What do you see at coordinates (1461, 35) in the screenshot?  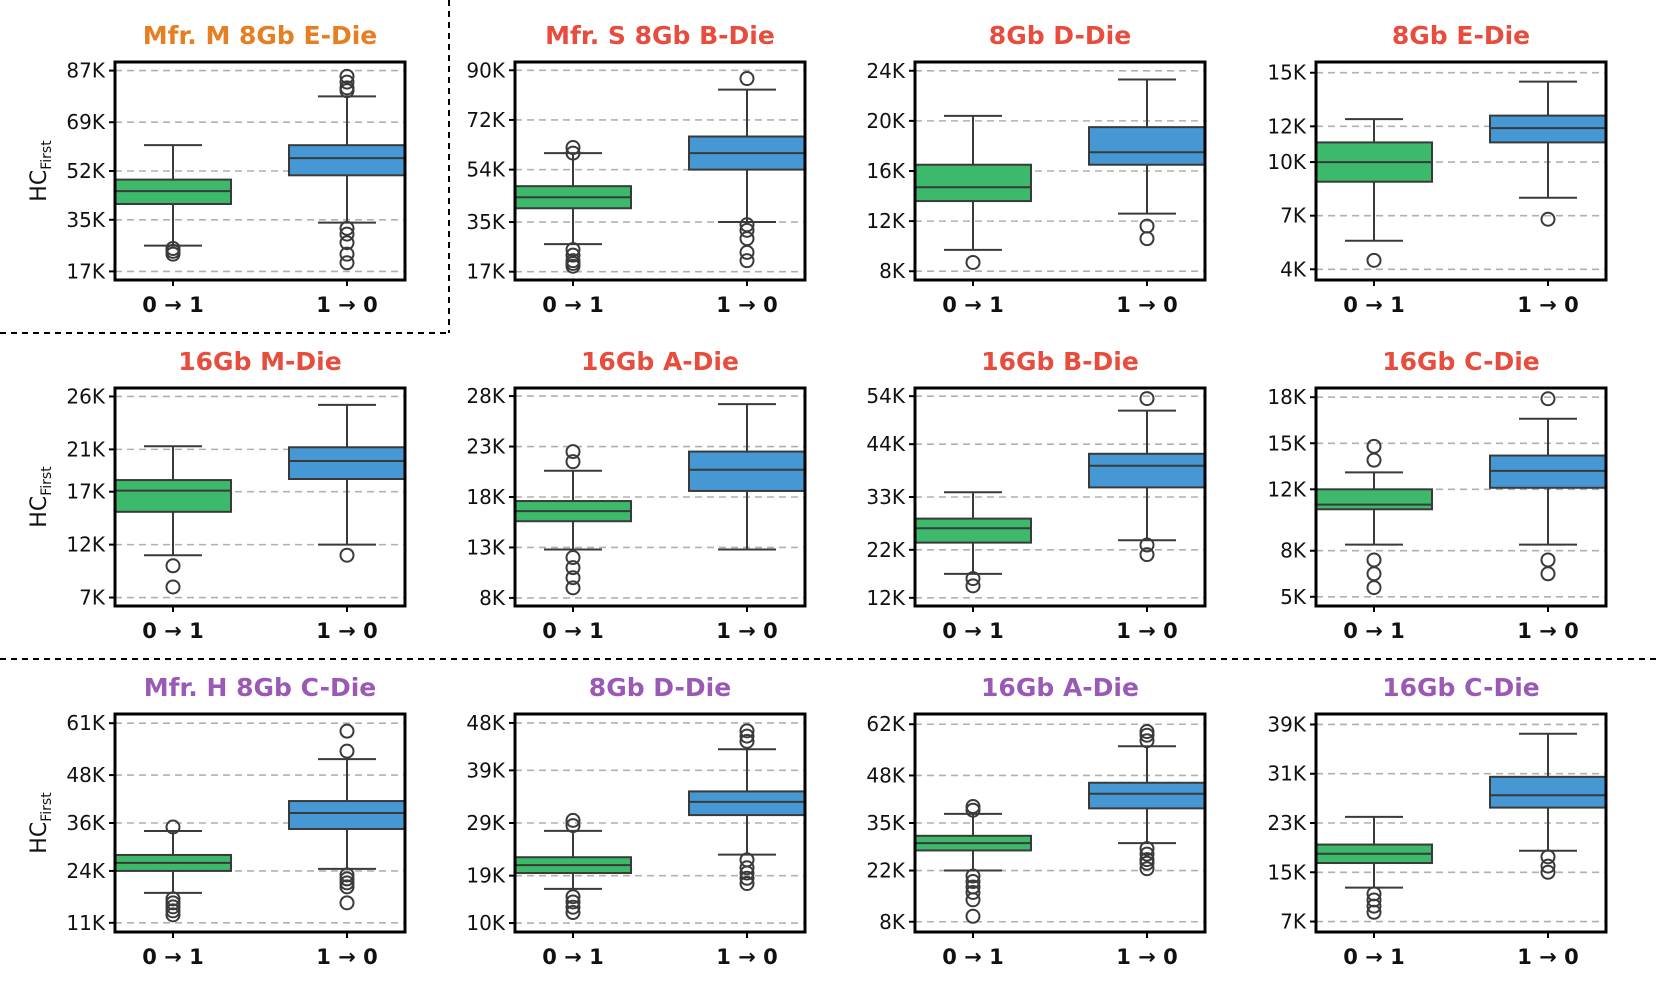 I see `panel-title: 8Gb E-Die` at bounding box center [1461, 35].